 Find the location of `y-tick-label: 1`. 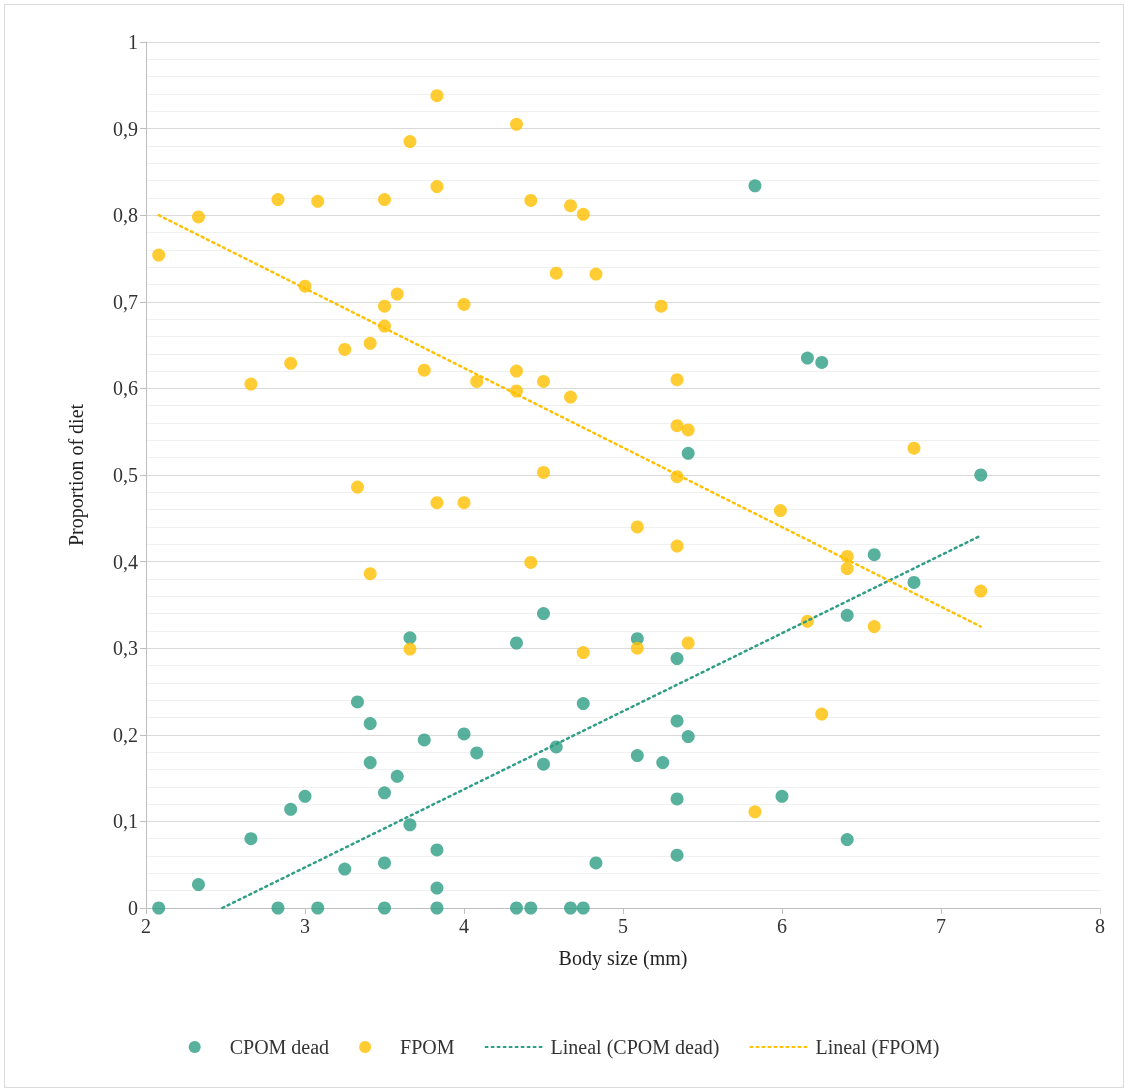

y-tick-label: 1 is located at coordinates (133, 42).